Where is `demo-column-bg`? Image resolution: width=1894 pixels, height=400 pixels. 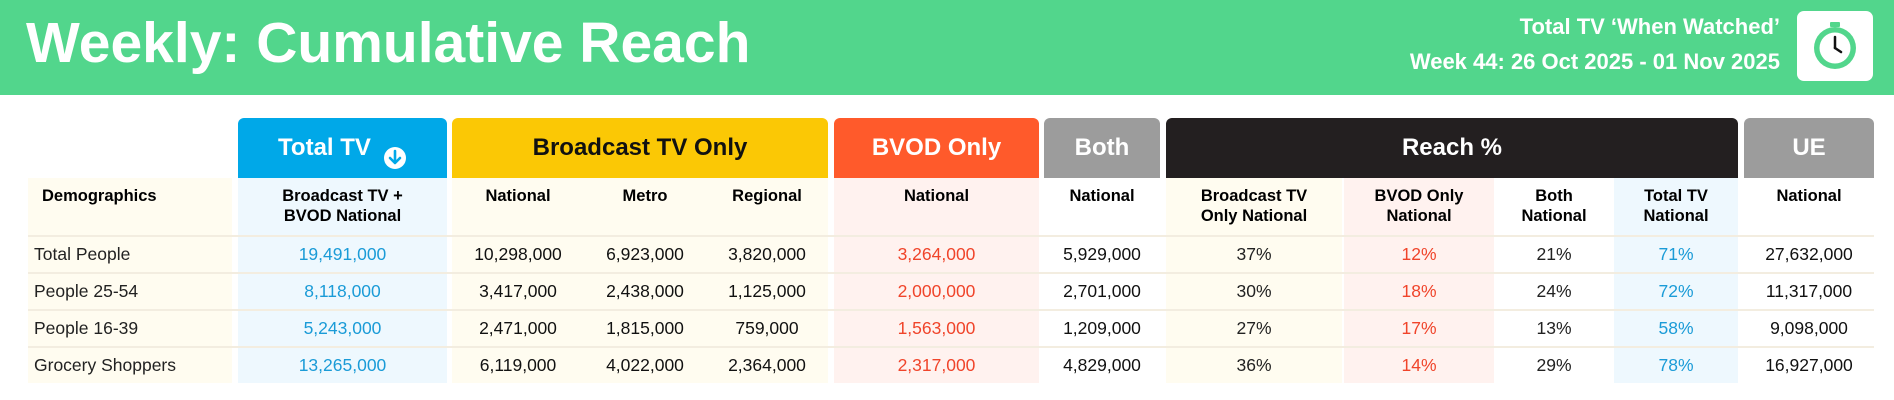
demo-column-bg is located at coordinates (130, 280).